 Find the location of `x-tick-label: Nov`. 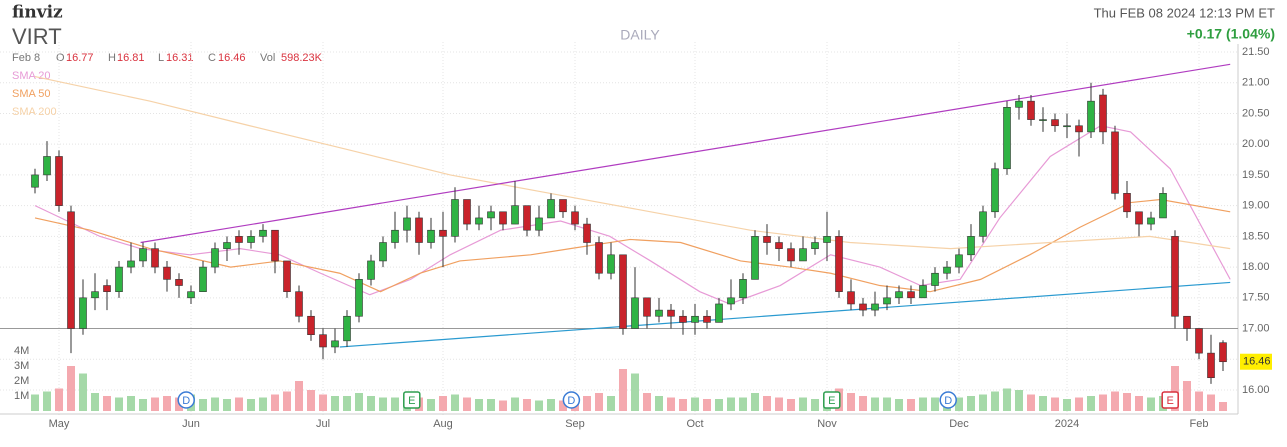

x-tick-label: Nov is located at coordinates (827, 424).